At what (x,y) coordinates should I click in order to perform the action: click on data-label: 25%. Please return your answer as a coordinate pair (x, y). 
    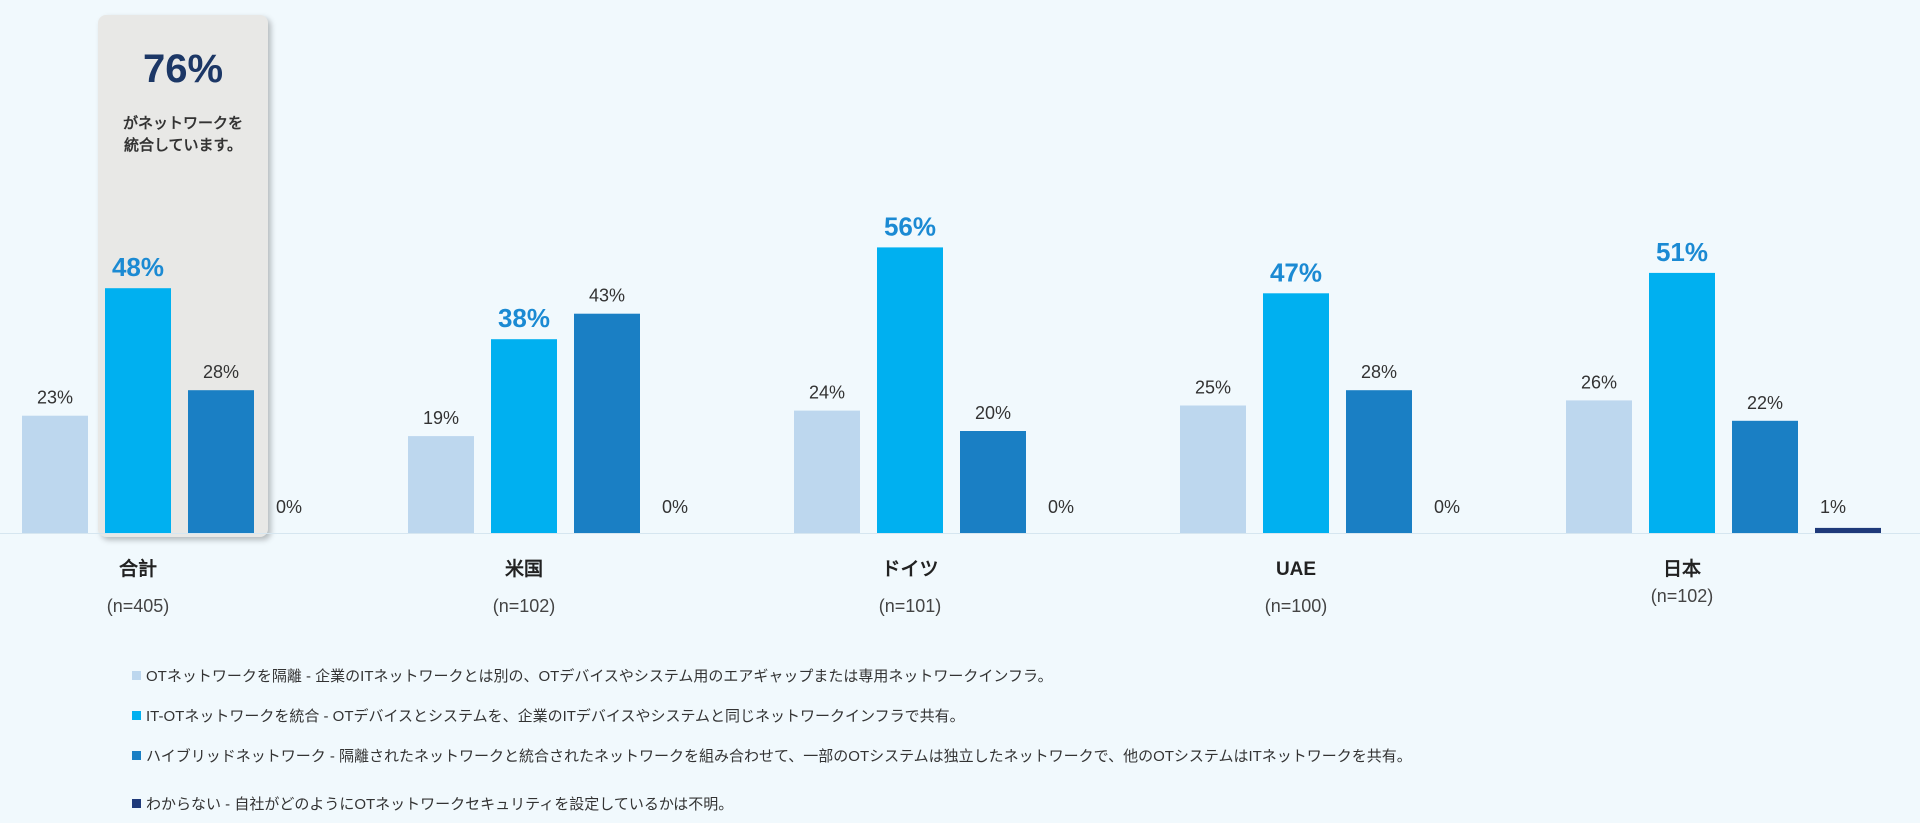
    Looking at the image, I should click on (1213, 388).